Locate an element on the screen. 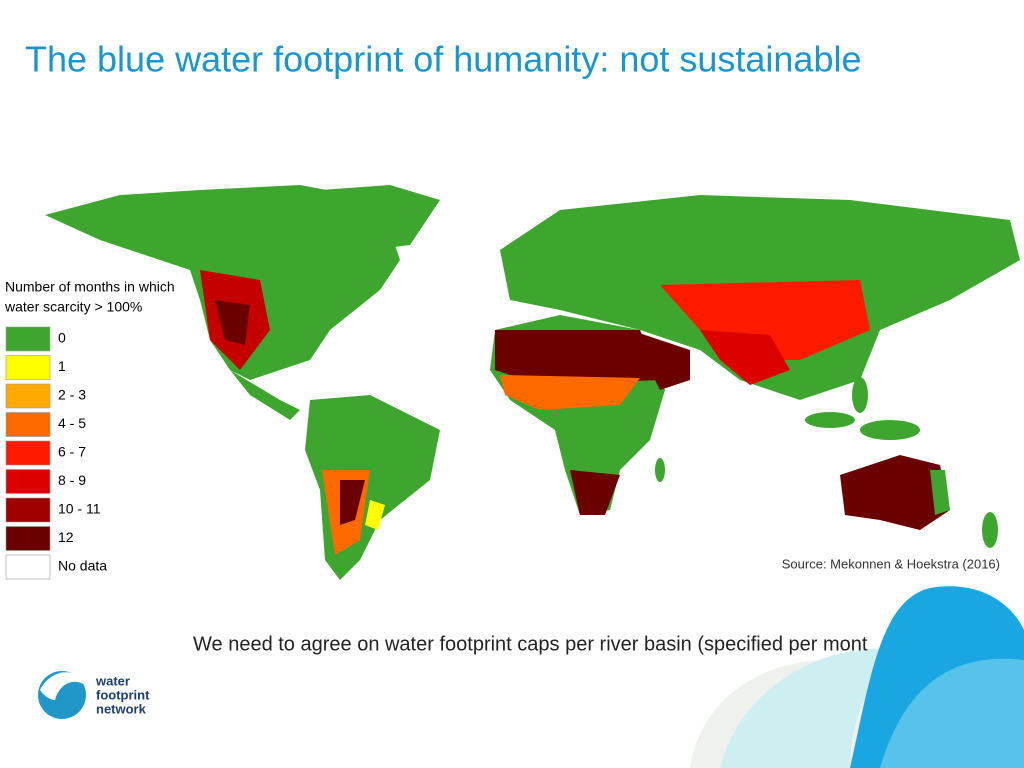 Image resolution: width=1024 pixels, height=768 pixels. legend-label: 2 - 3 is located at coordinates (72, 395).